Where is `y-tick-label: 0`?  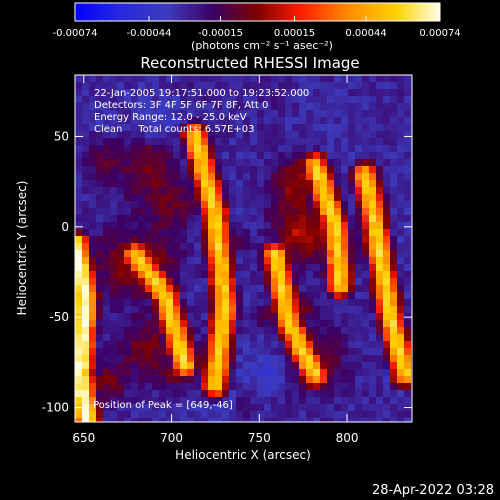 y-tick-label: 0 is located at coordinates (65, 227).